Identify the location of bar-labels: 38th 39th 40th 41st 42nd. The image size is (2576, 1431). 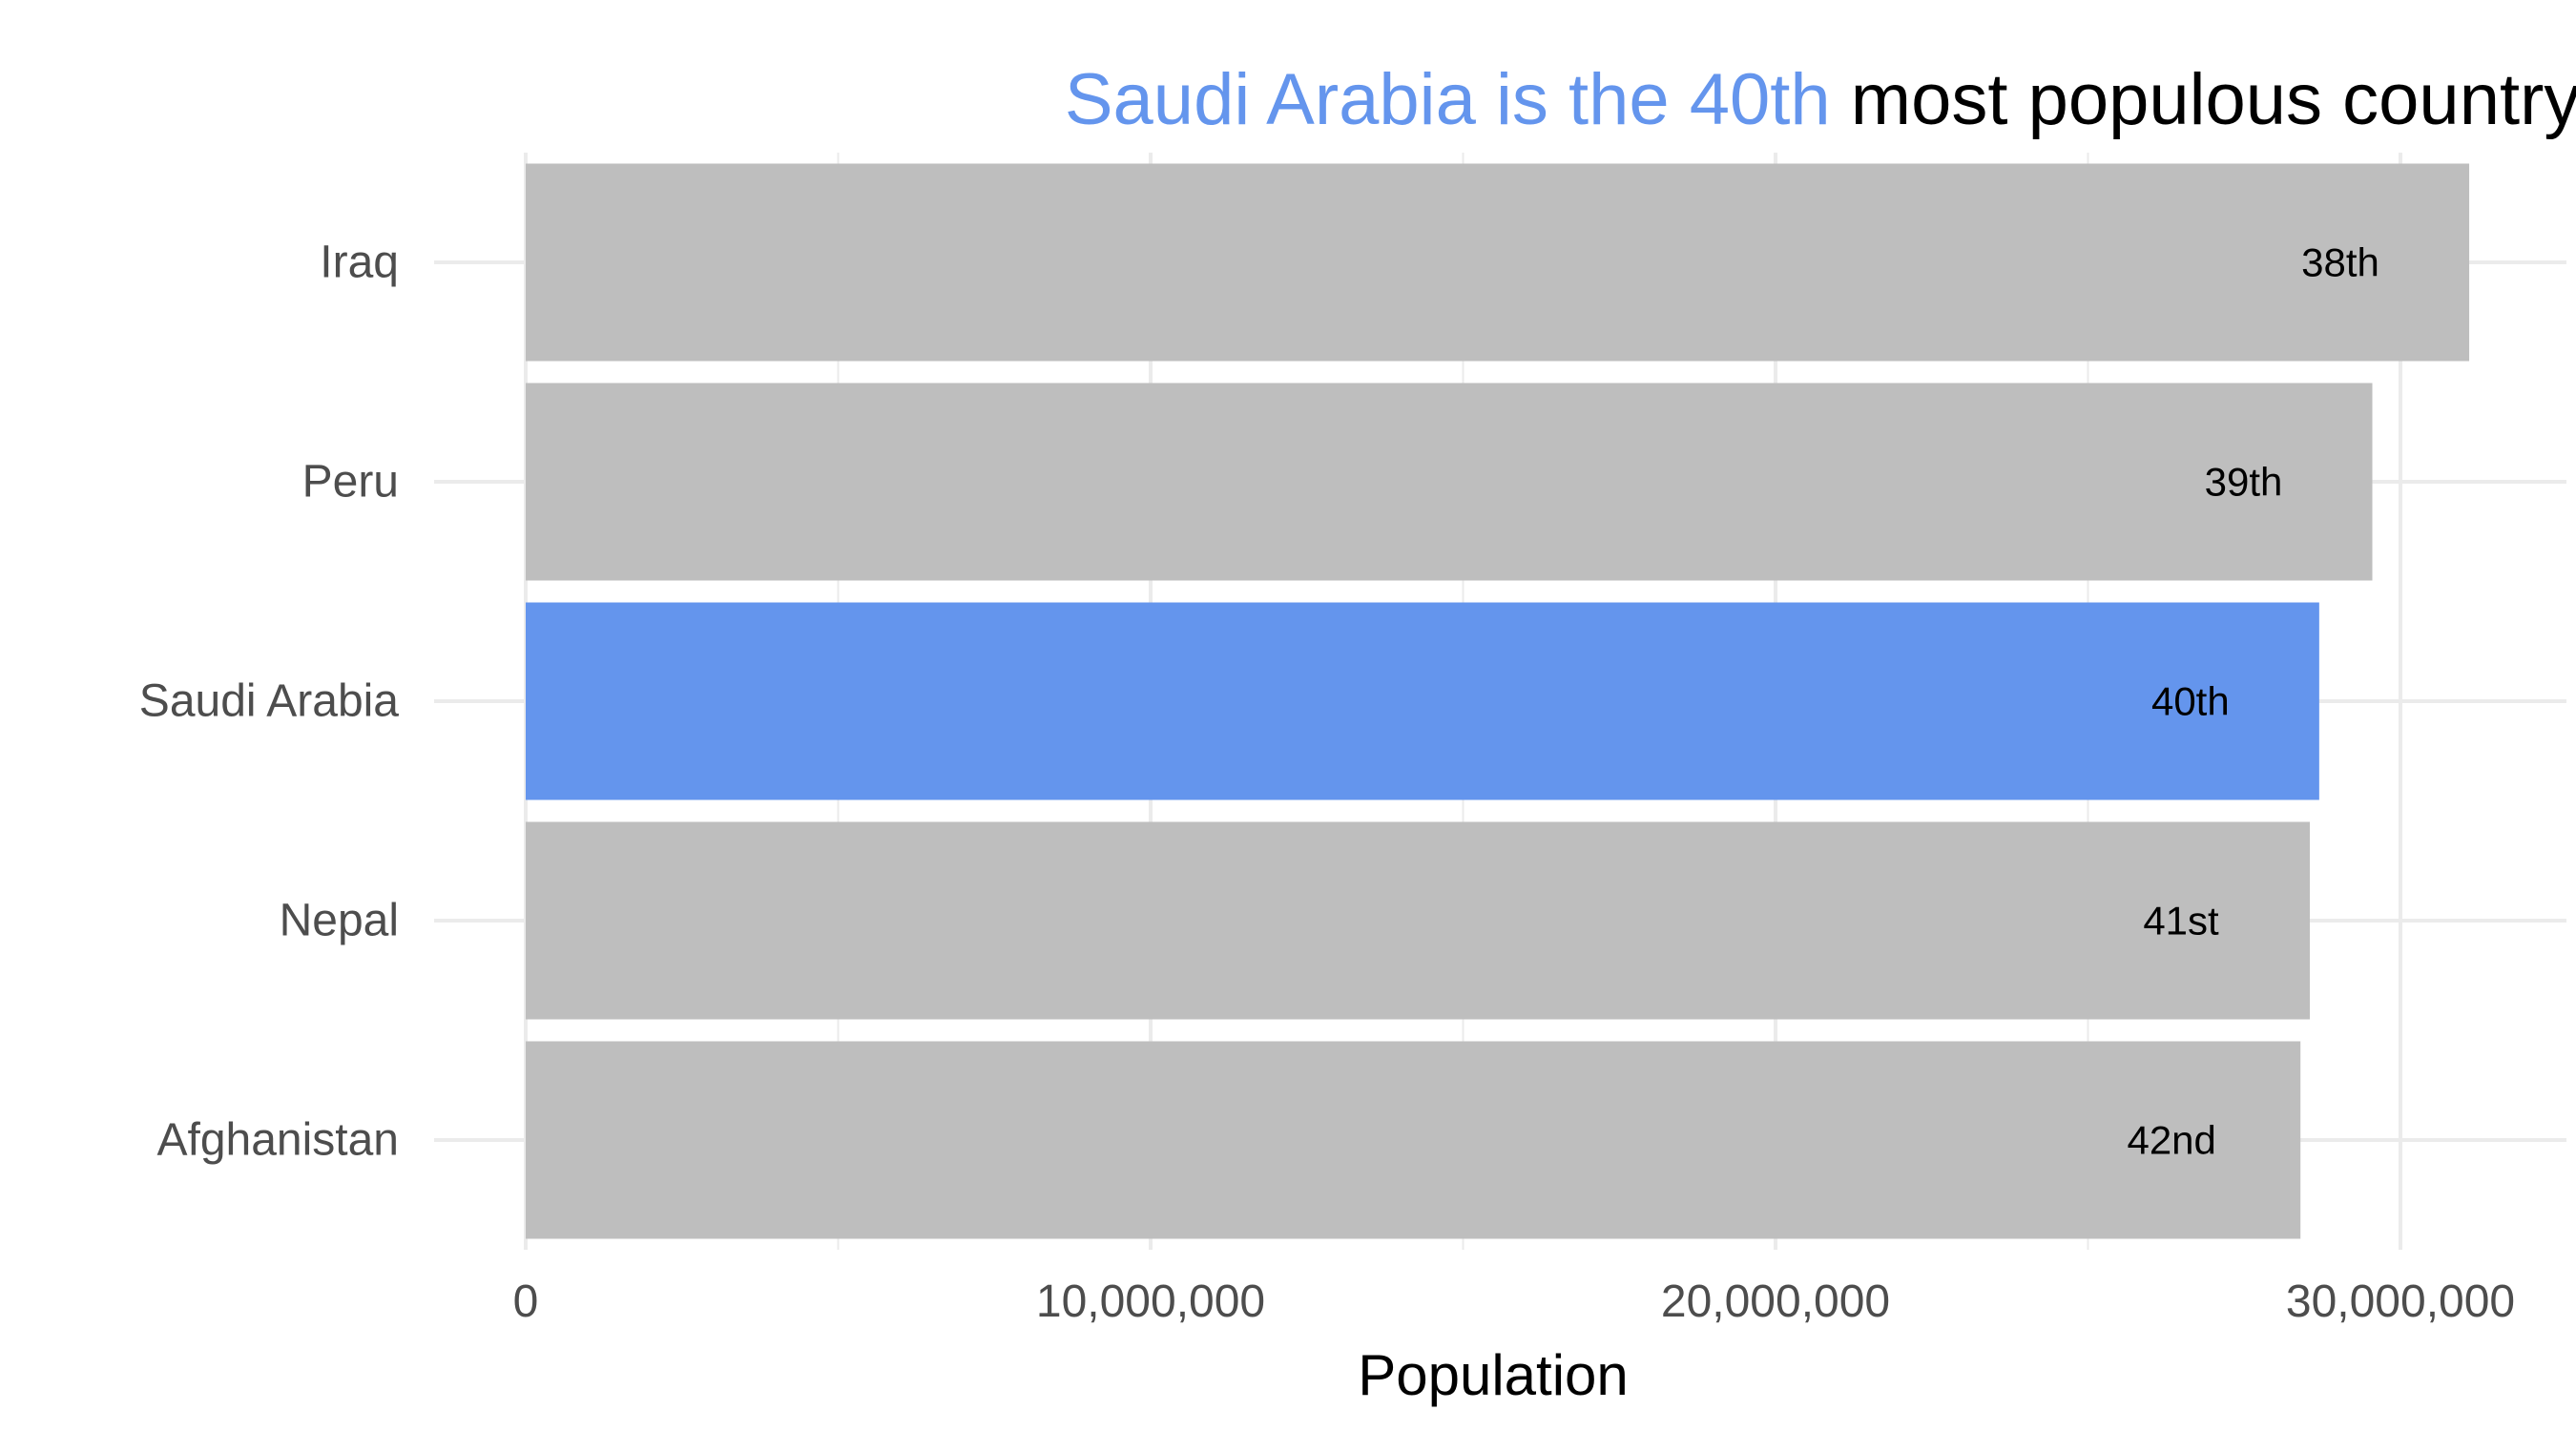
(2253, 701).